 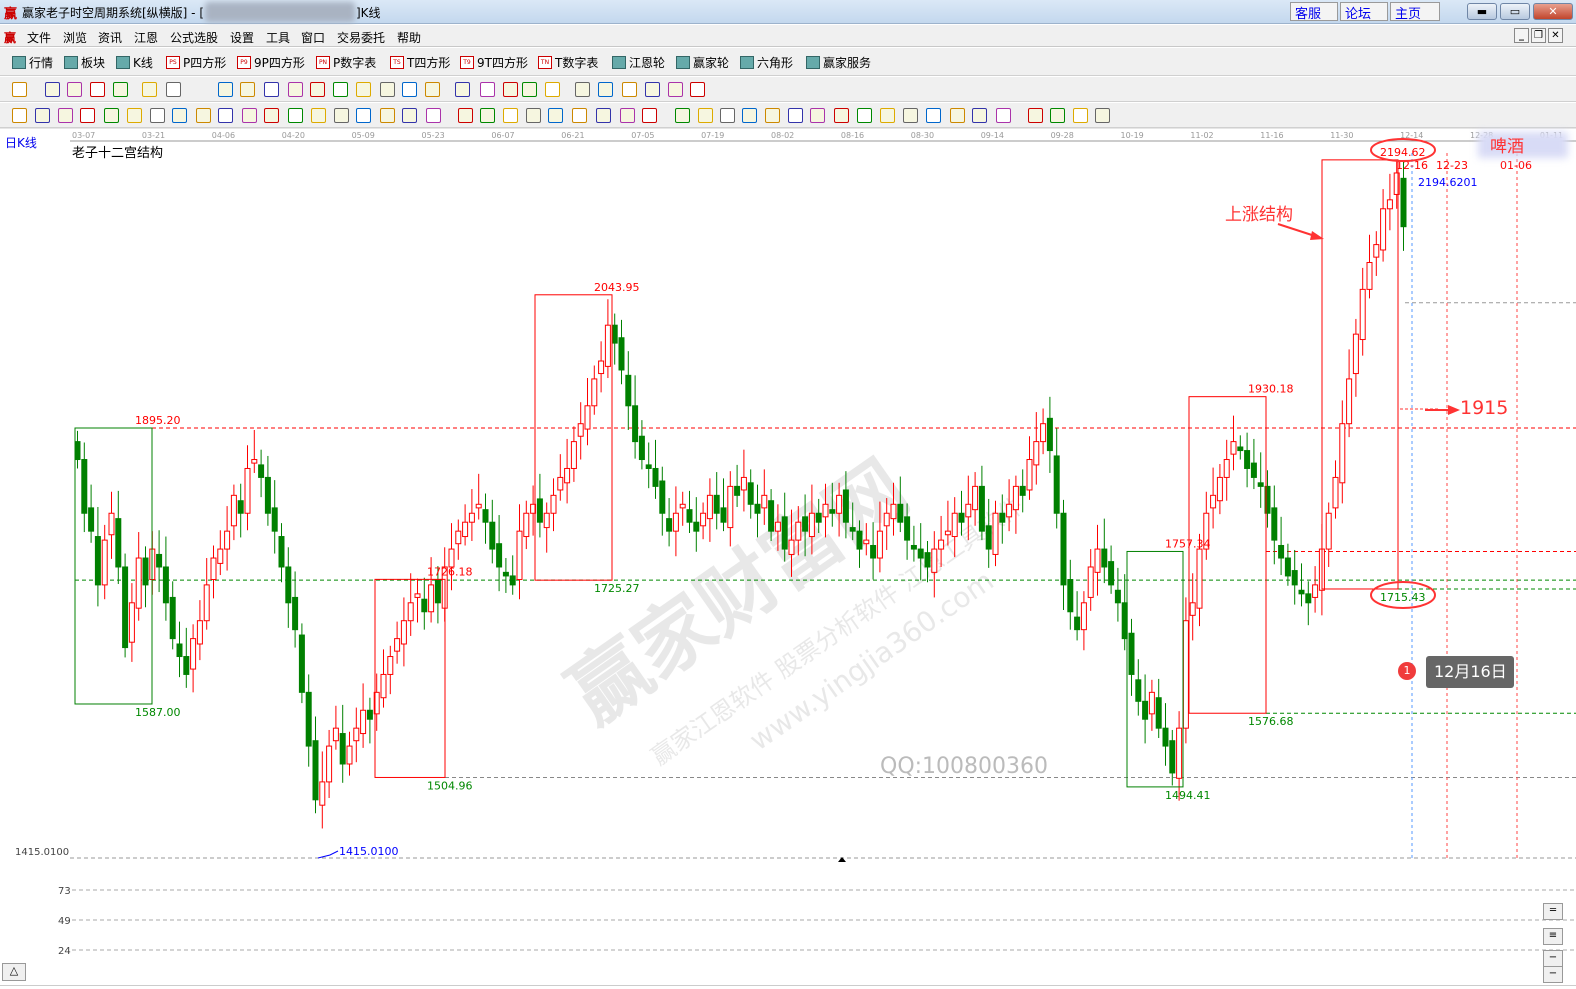 What do you see at coordinates (568, 62) in the screenshot?
I see `toolbar-tn: TN T数字表` at bounding box center [568, 62].